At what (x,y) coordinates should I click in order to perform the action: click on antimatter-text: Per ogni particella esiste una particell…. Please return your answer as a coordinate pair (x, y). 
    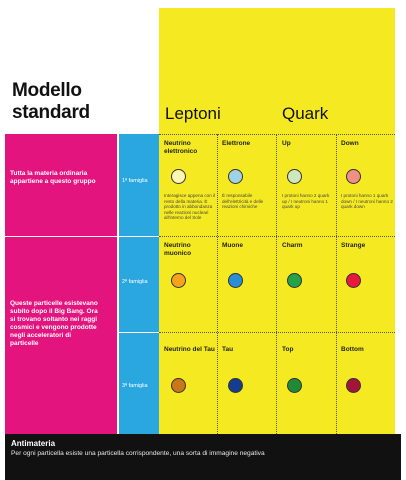
    Looking at the image, I should click on (138, 453).